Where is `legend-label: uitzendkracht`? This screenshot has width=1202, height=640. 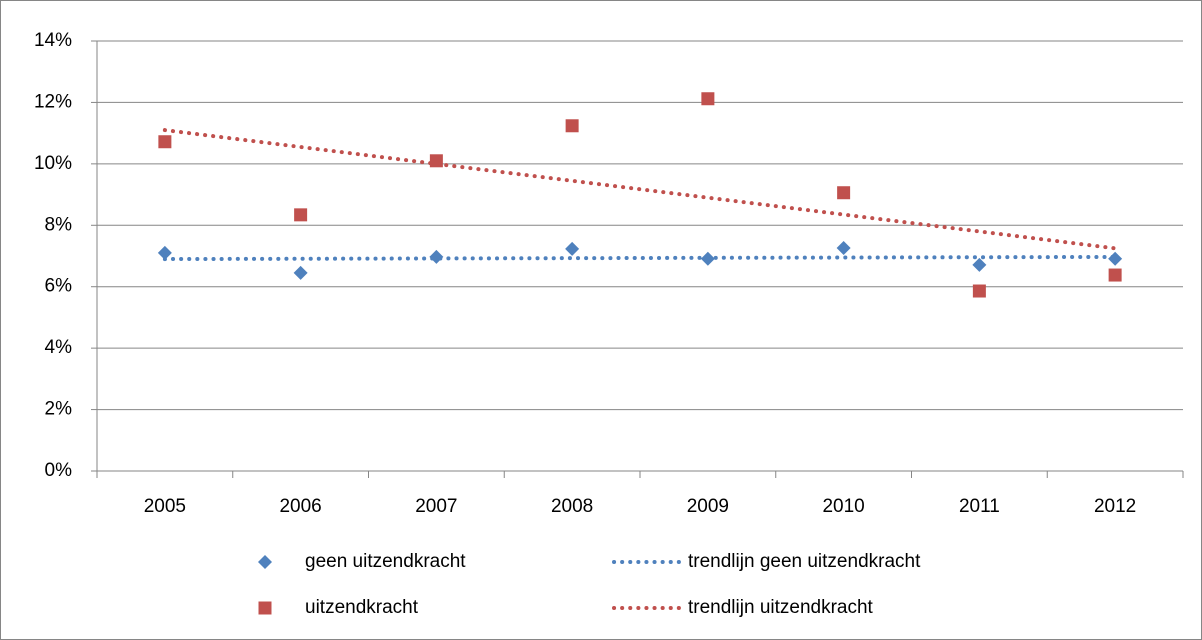
legend-label: uitzendkracht is located at coordinates (362, 607).